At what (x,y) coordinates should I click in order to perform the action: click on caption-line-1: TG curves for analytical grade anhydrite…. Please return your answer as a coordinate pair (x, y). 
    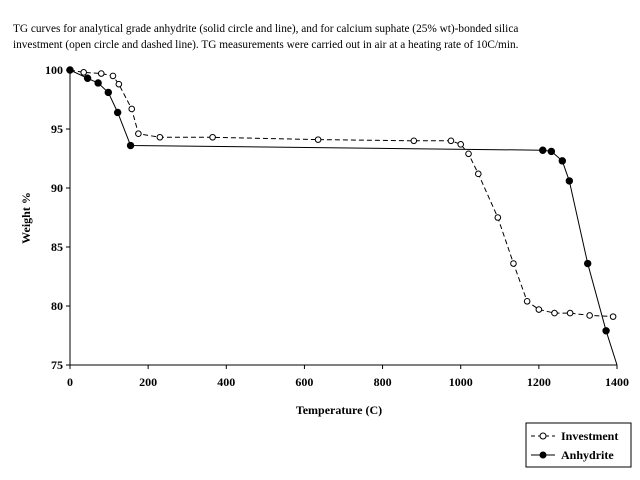
    Looking at the image, I should click on (266, 29).